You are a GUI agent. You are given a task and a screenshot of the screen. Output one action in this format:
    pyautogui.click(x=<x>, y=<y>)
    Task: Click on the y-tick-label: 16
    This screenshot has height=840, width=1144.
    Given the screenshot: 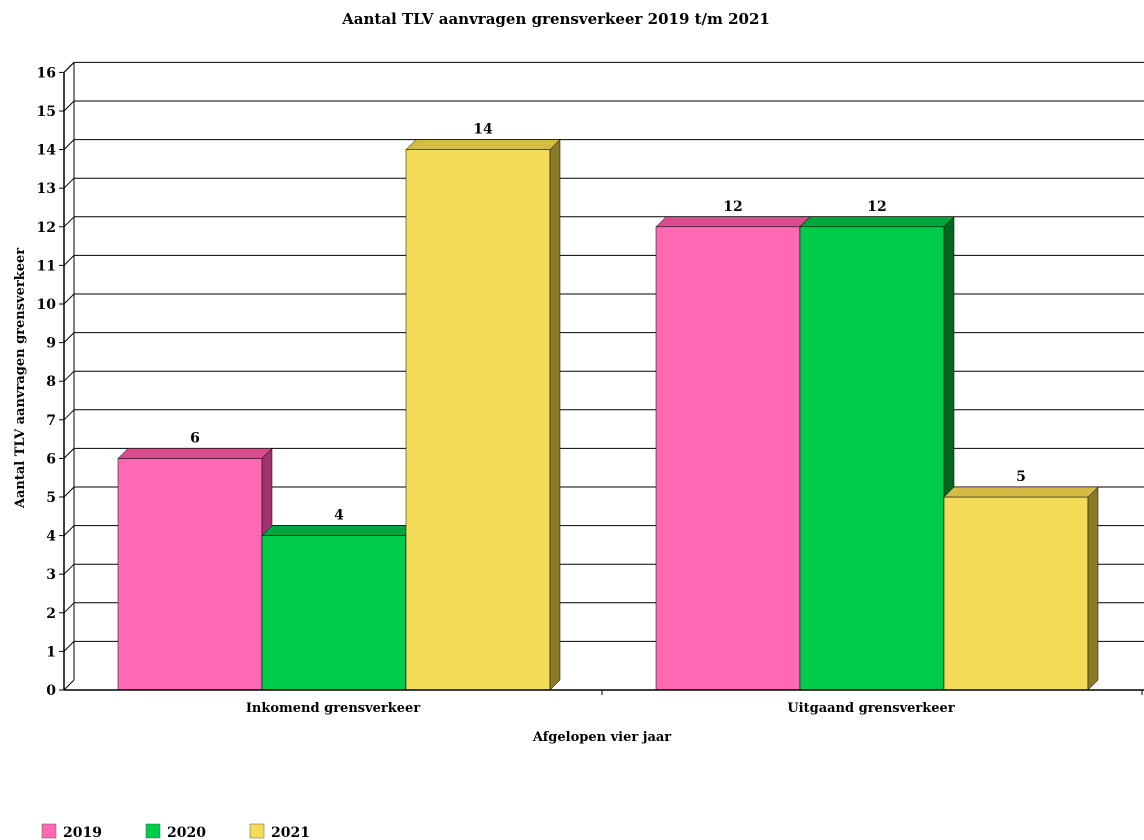 What is the action you would take?
    pyautogui.click(x=46, y=73)
    